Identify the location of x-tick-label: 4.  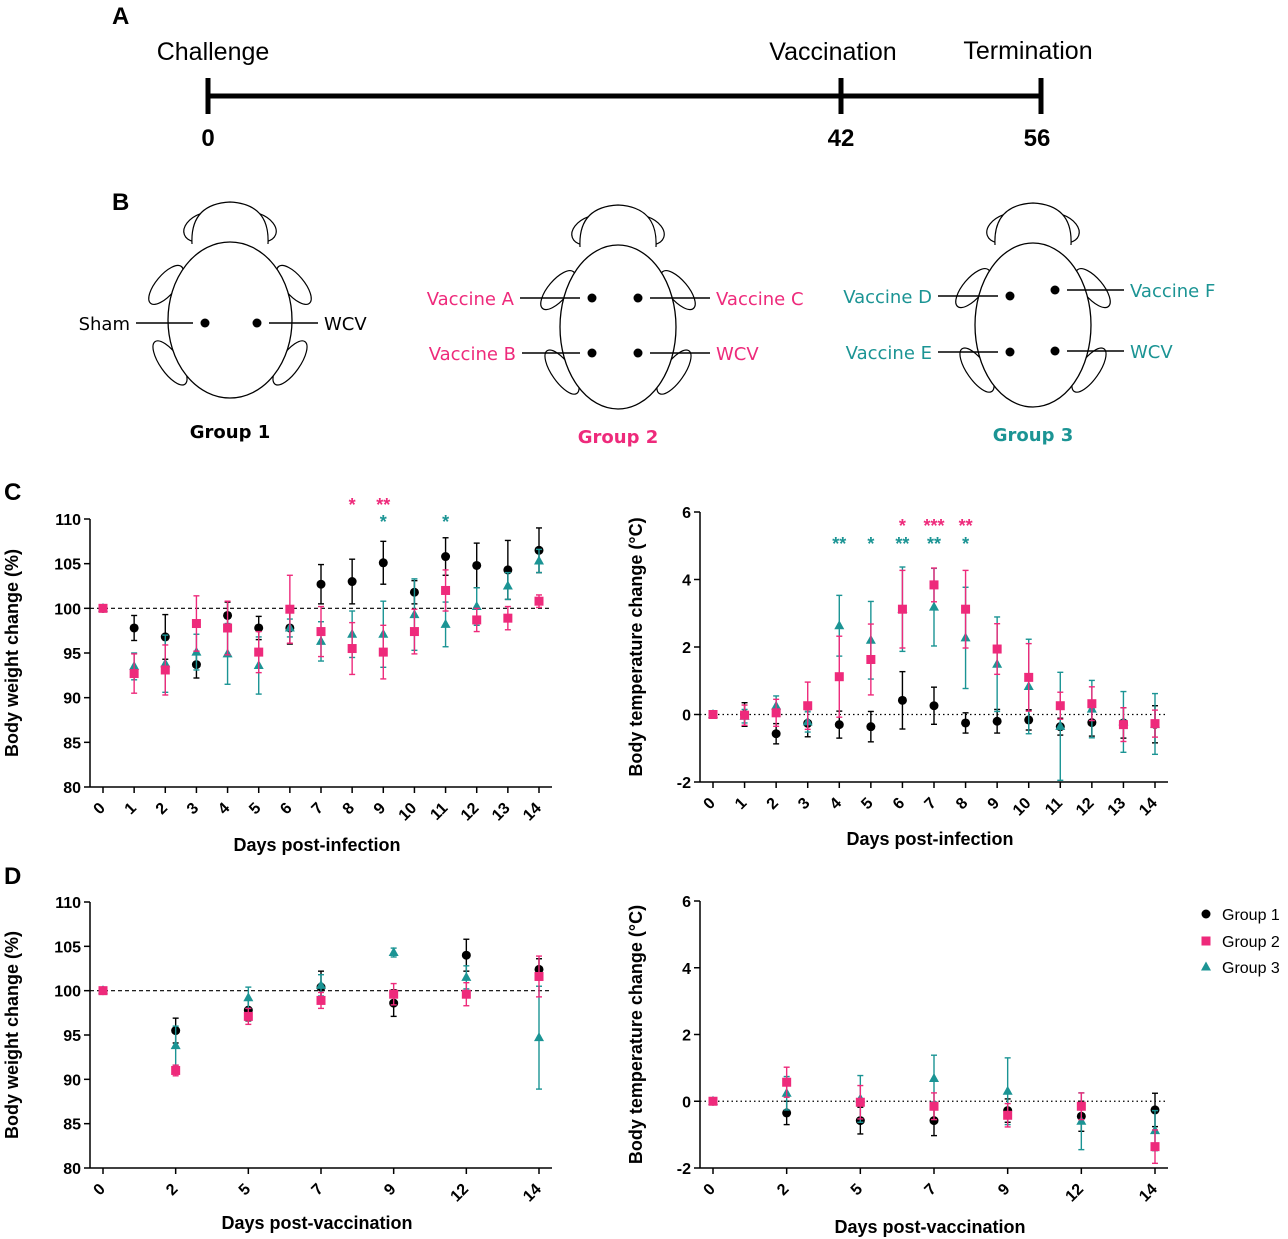
(224, 809).